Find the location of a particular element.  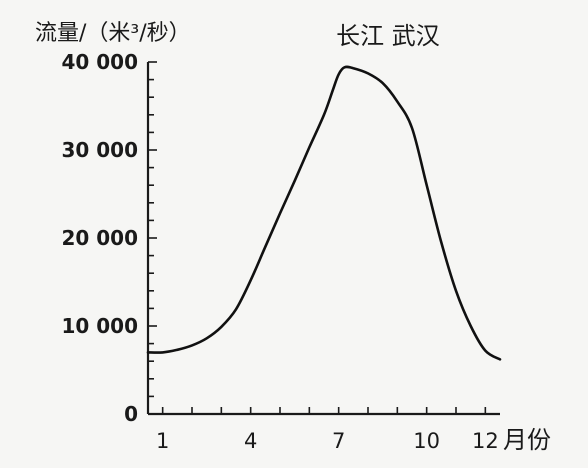

y-tick-label: 40 000 is located at coordinates (99, 62).